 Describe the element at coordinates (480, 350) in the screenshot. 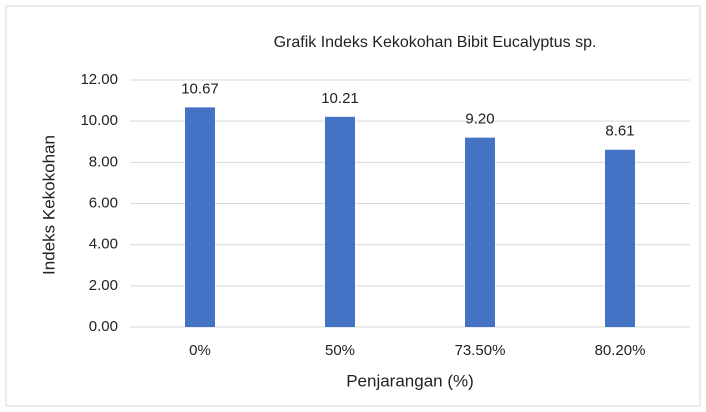

I see `x-tick-label: 73.50%` at that location.